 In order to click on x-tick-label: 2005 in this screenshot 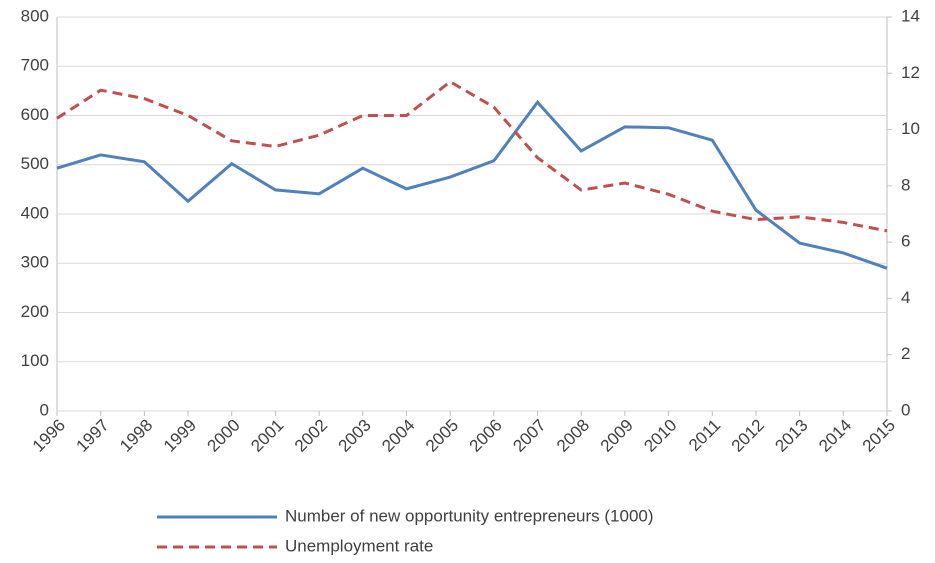, I will do `click(442, 436)`.